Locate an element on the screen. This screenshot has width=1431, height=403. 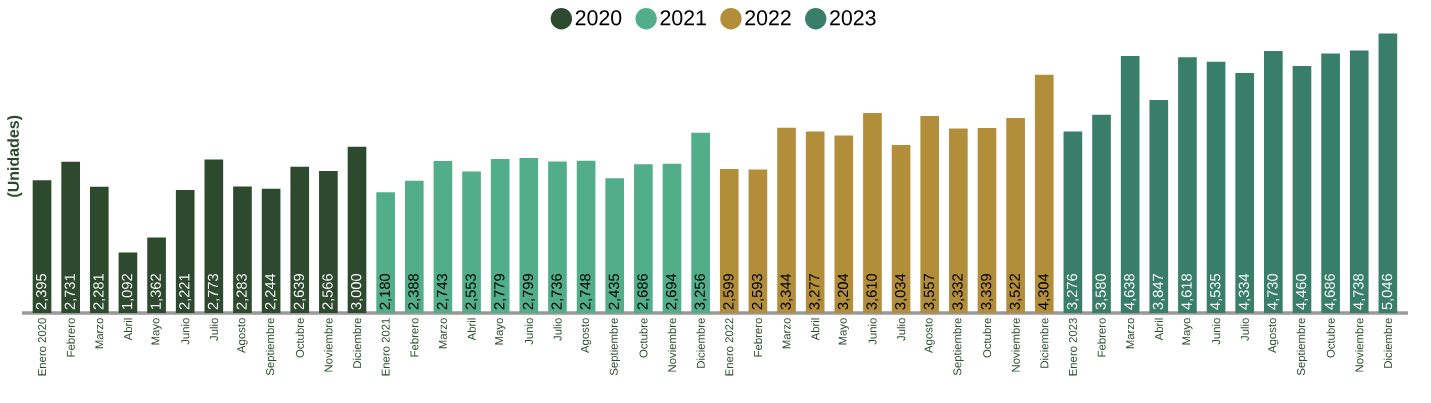
data-label: 4,460 is located at coordinates (1302, 291).